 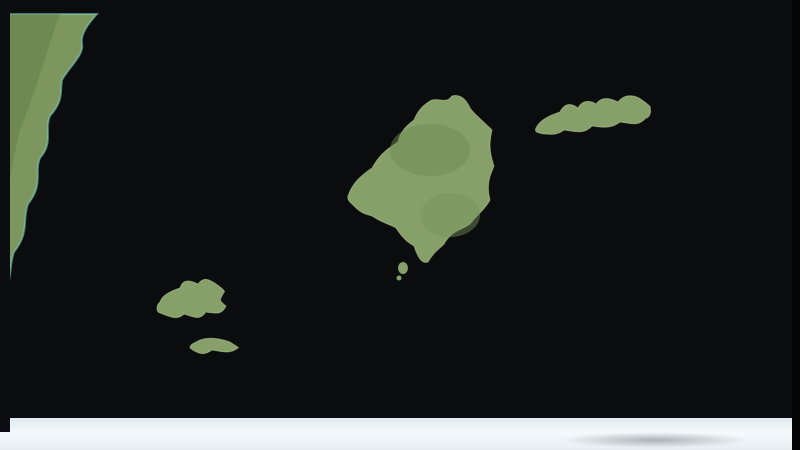 I want to click on studio-floor, so click(x=400, y=434).